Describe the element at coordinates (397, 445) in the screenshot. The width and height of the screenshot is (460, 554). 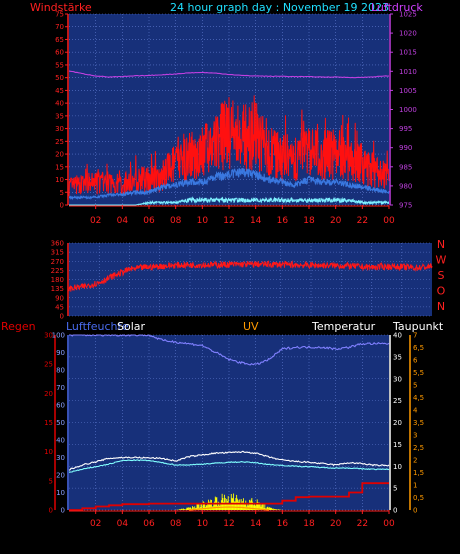
I see `y-temp-tick: 15` at that location.